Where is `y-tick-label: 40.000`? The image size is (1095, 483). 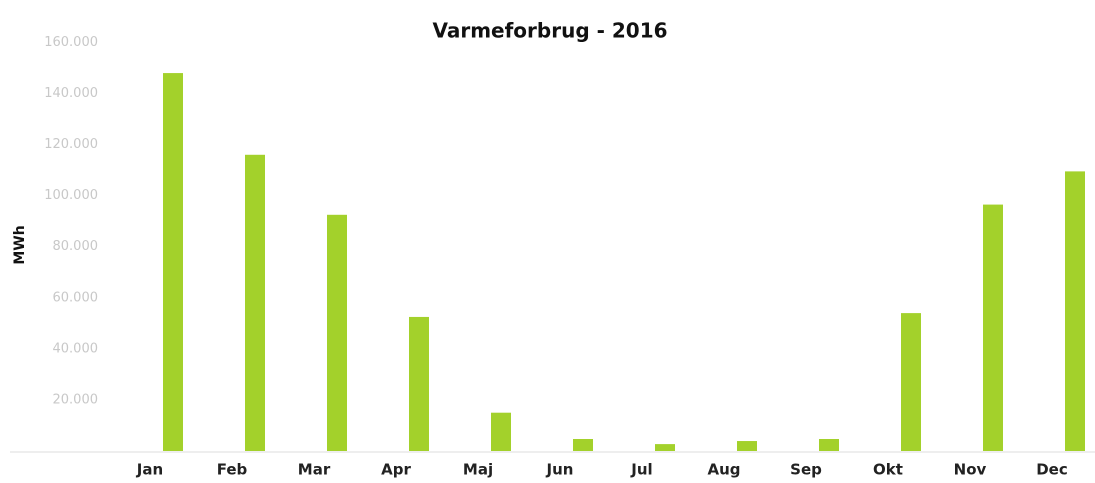 y-tick-label: 40.000 is located at coordinates (76, 348).